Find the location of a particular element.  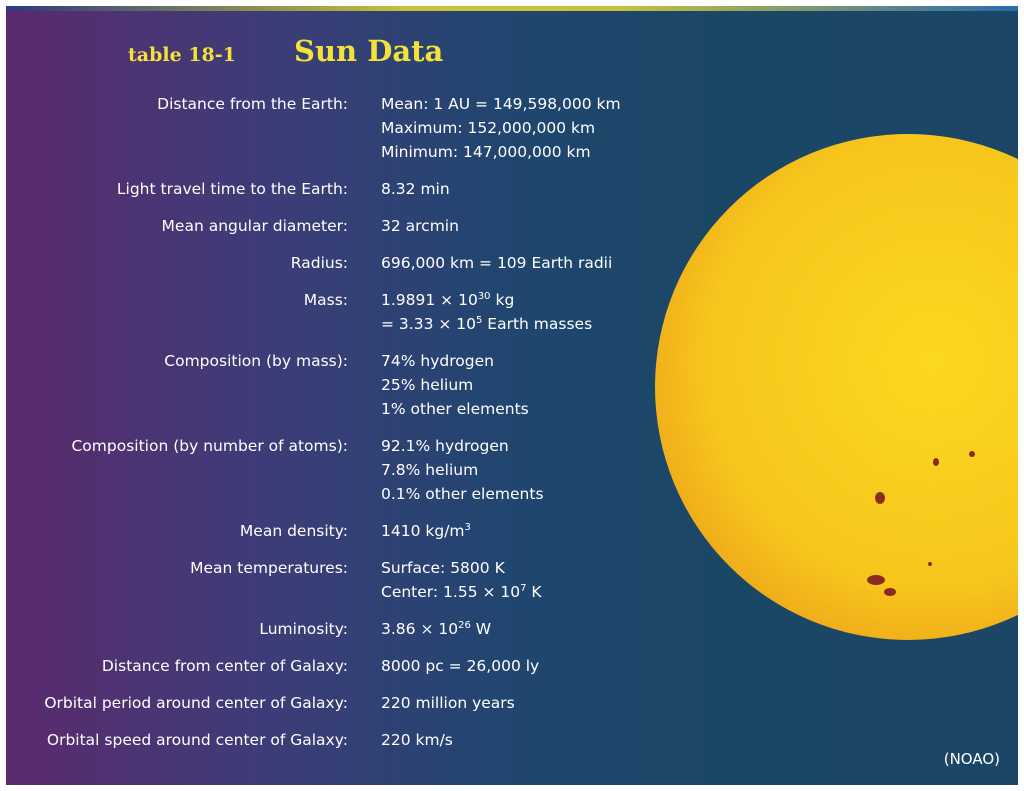

row-value: 92.1% hydrogen is located at coordinates (445, 446).